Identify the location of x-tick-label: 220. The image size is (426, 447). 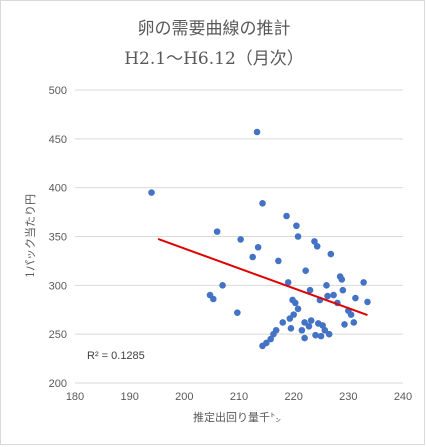
(293, 397).